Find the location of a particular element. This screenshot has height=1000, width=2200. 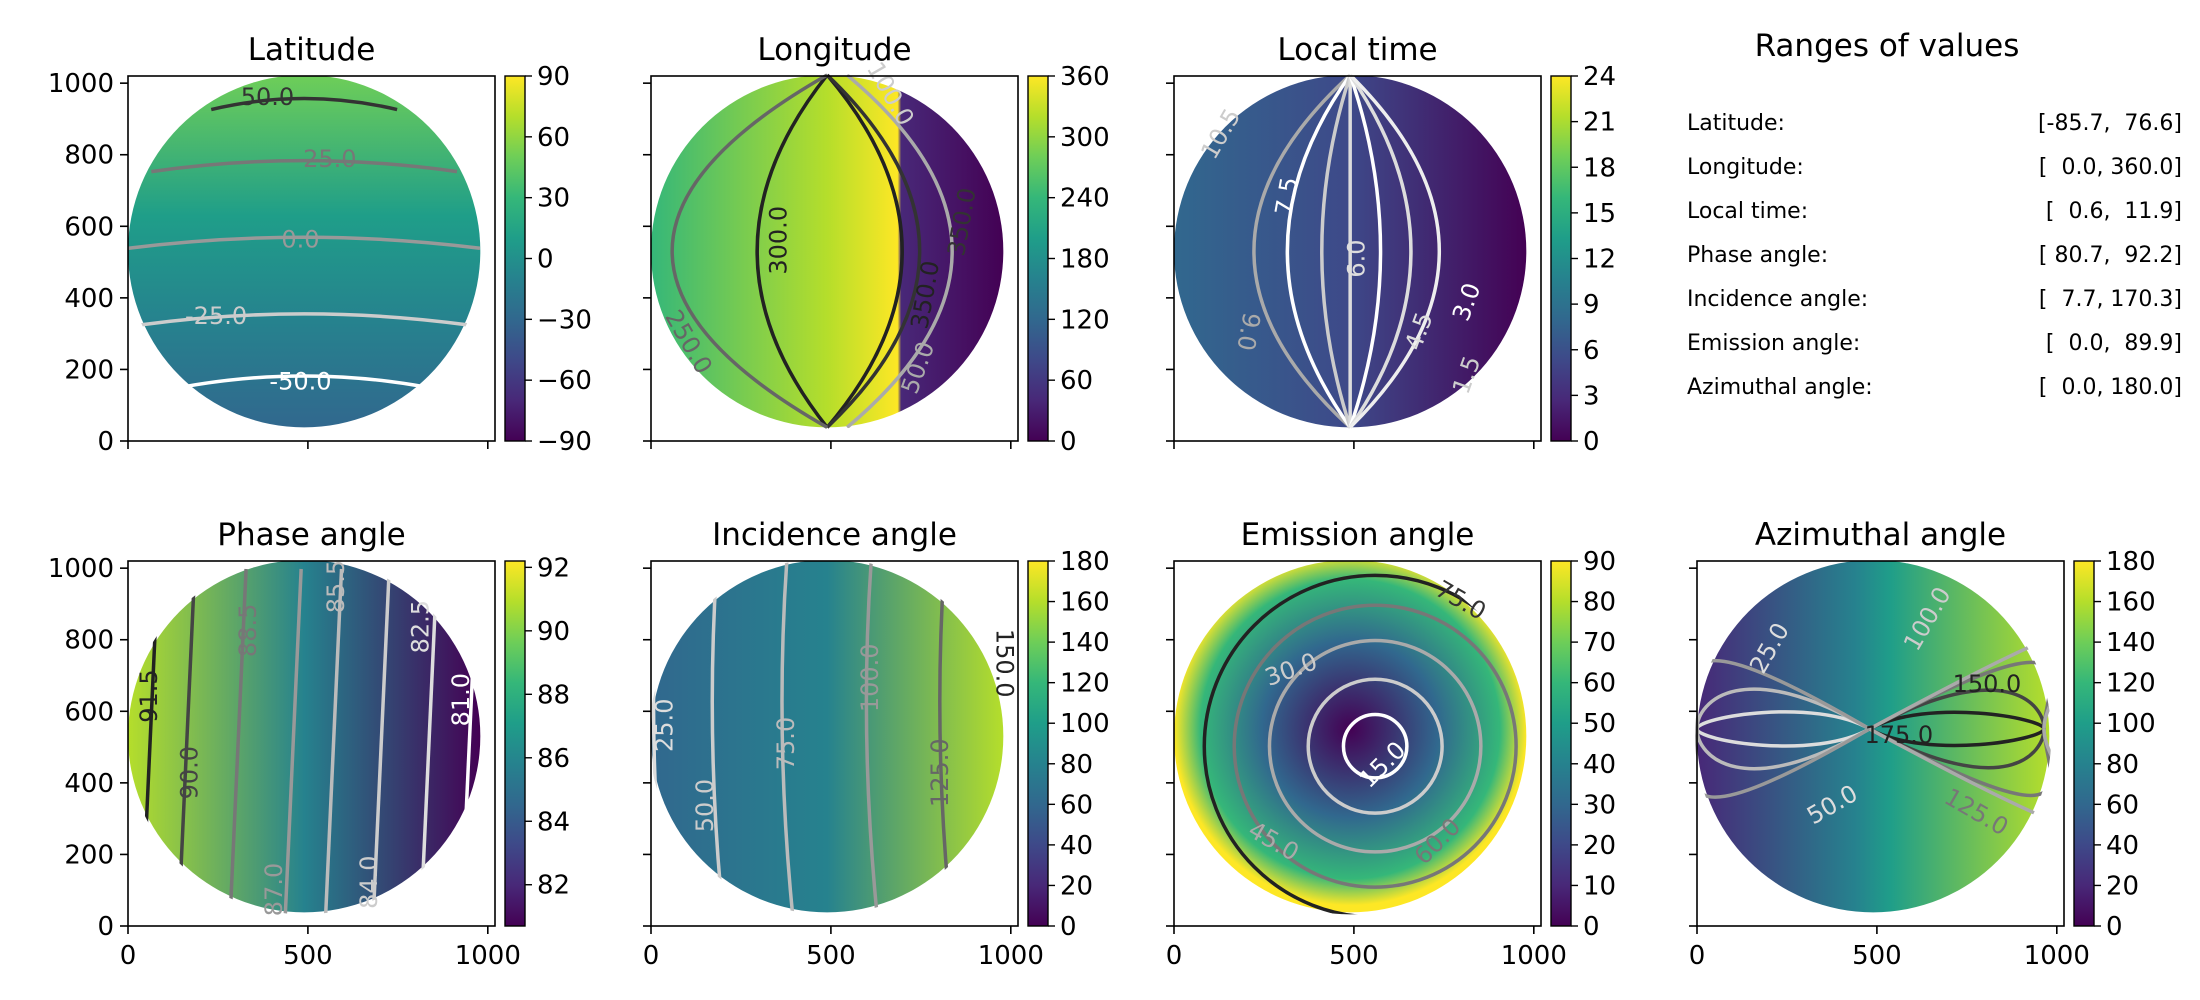

contour-label: 6.0 is located at coordinates (1357, 258).